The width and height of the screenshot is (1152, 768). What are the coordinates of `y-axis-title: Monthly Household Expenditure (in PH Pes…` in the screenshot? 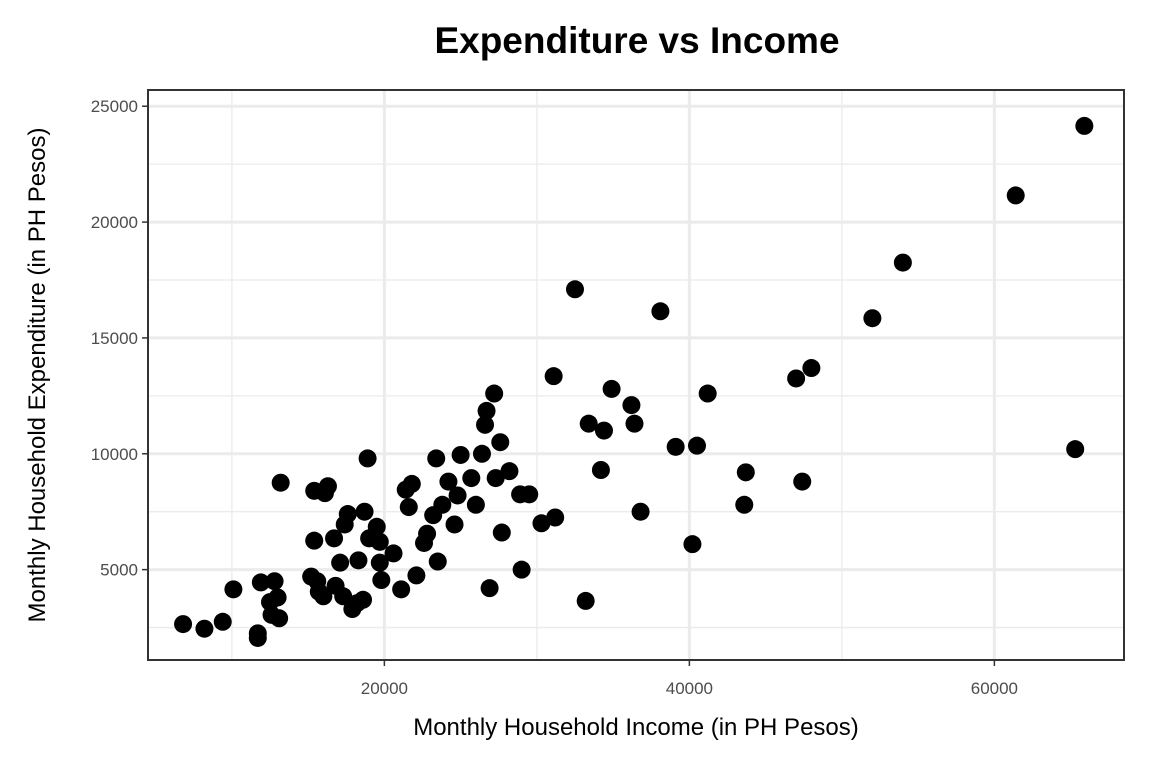 It's located at (37, 375).